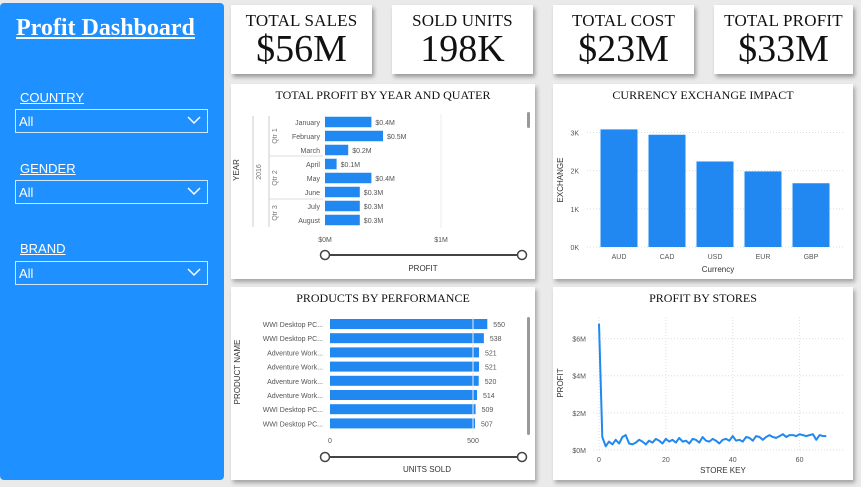  What do you see at coordinates (275, 136) in the screenshot?
I see `quarter-label: Qtr 1` at bounding box center [275, 136].